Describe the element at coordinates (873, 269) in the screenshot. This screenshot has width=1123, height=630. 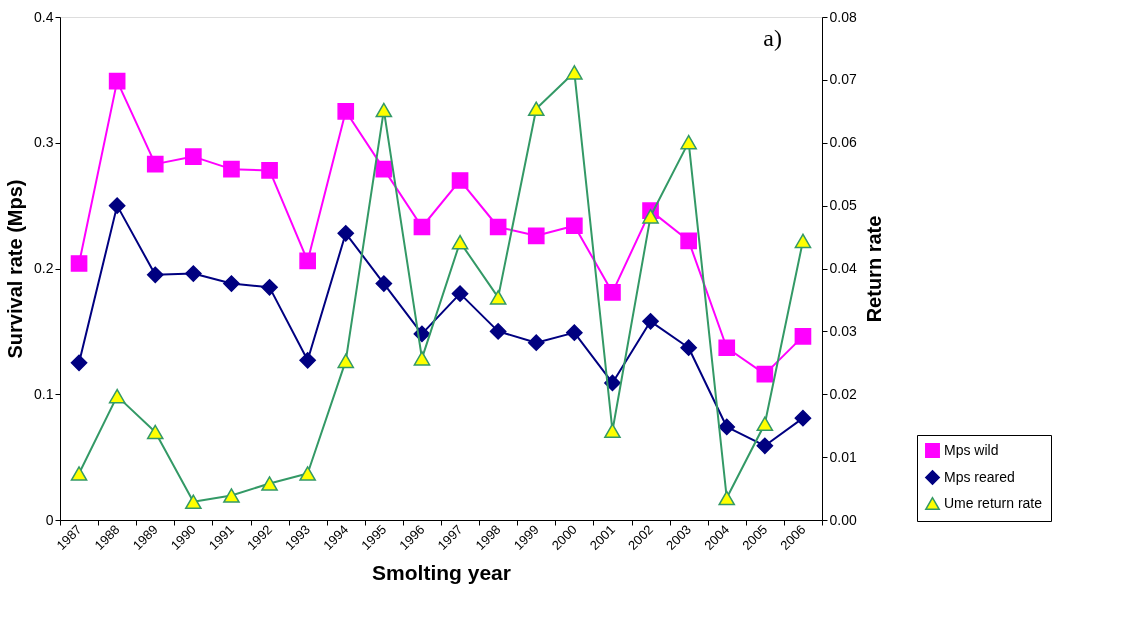
I see `y2-axis-title: Return rate` at that location.